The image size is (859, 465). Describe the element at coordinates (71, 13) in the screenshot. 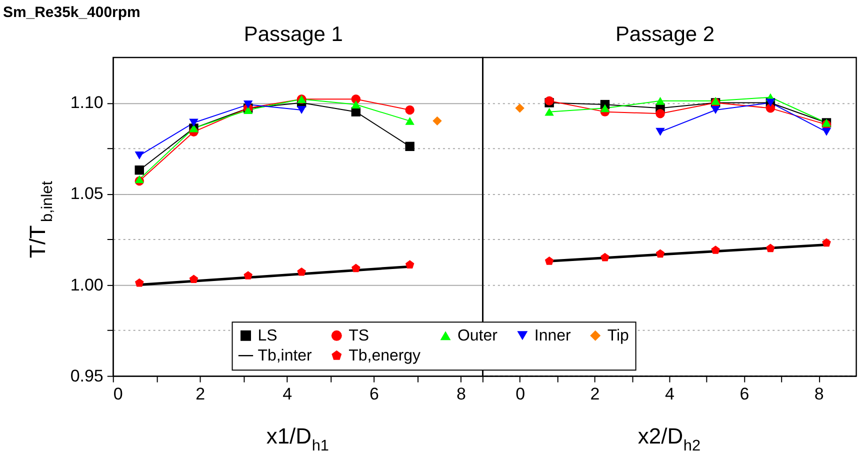

I see `text: Sm_Re35k_400rpm` at that location.